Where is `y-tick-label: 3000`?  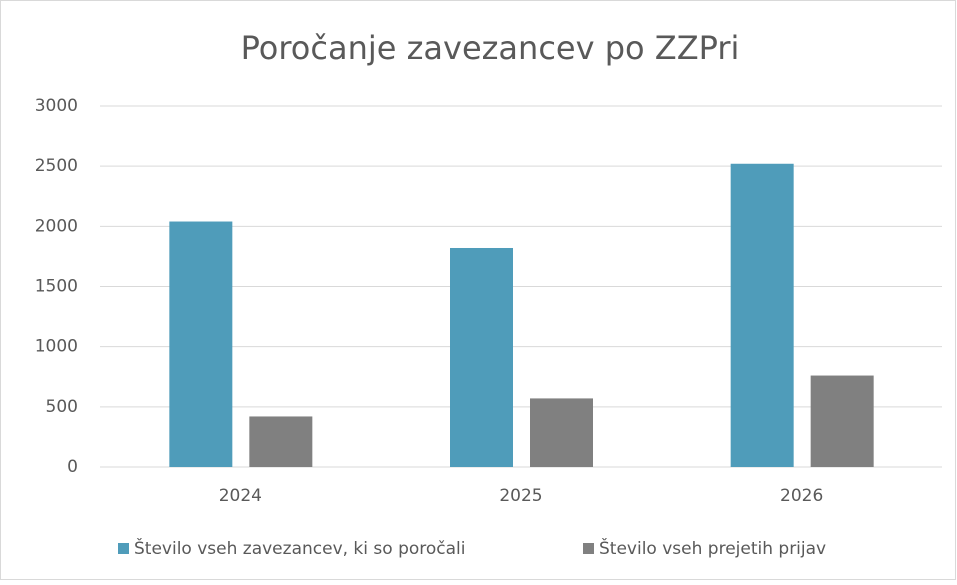
y-tick-label: 3000 is located at coordinates (56, 106).